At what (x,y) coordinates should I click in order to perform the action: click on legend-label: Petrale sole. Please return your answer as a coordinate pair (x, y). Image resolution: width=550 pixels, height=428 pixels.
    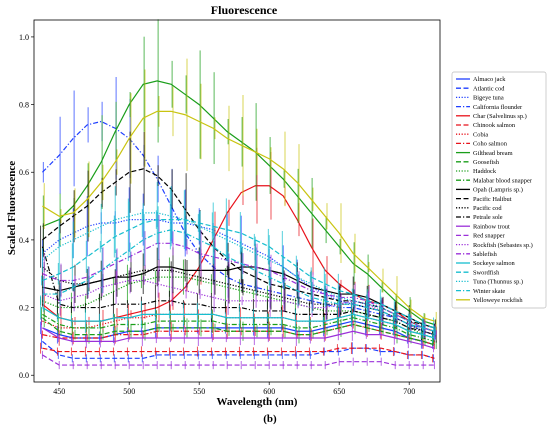
    Looking at the image, I should click on (488, 217).